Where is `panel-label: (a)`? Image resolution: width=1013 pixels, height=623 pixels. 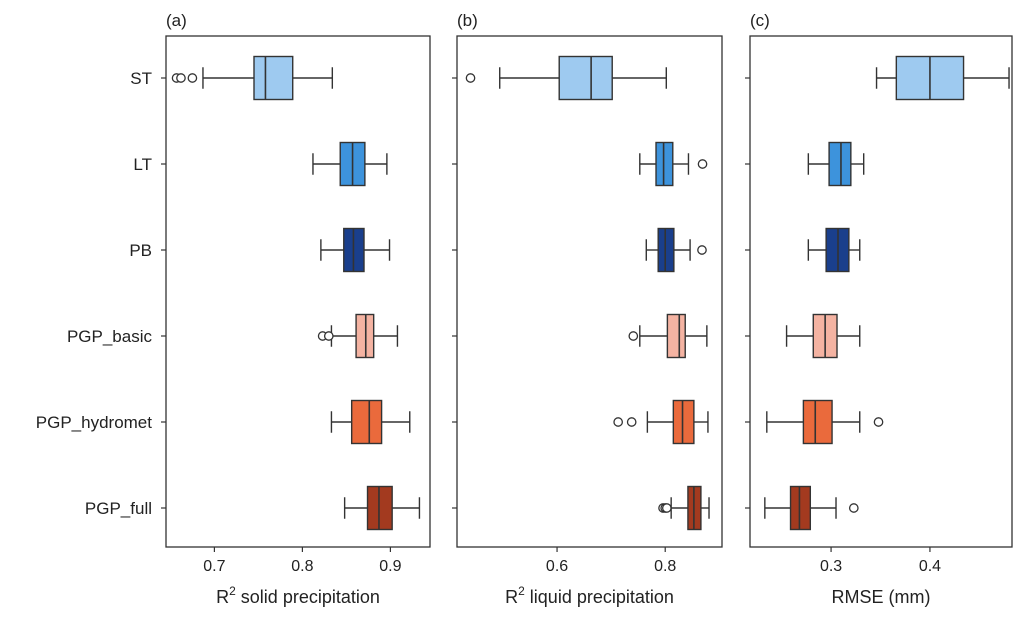 panel-label: (a) is located at coordinates (176, 20).